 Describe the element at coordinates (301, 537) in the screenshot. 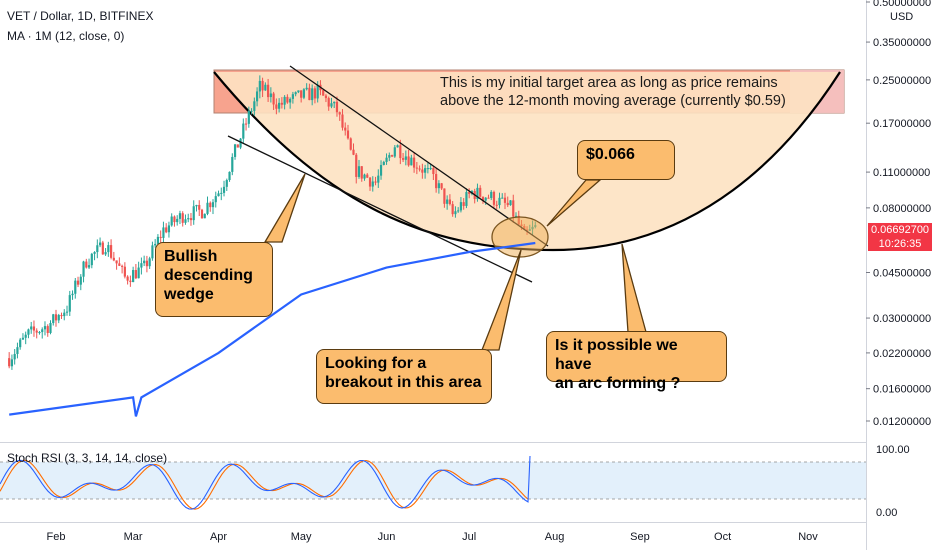

I see `x-tick-label: May` at that location.